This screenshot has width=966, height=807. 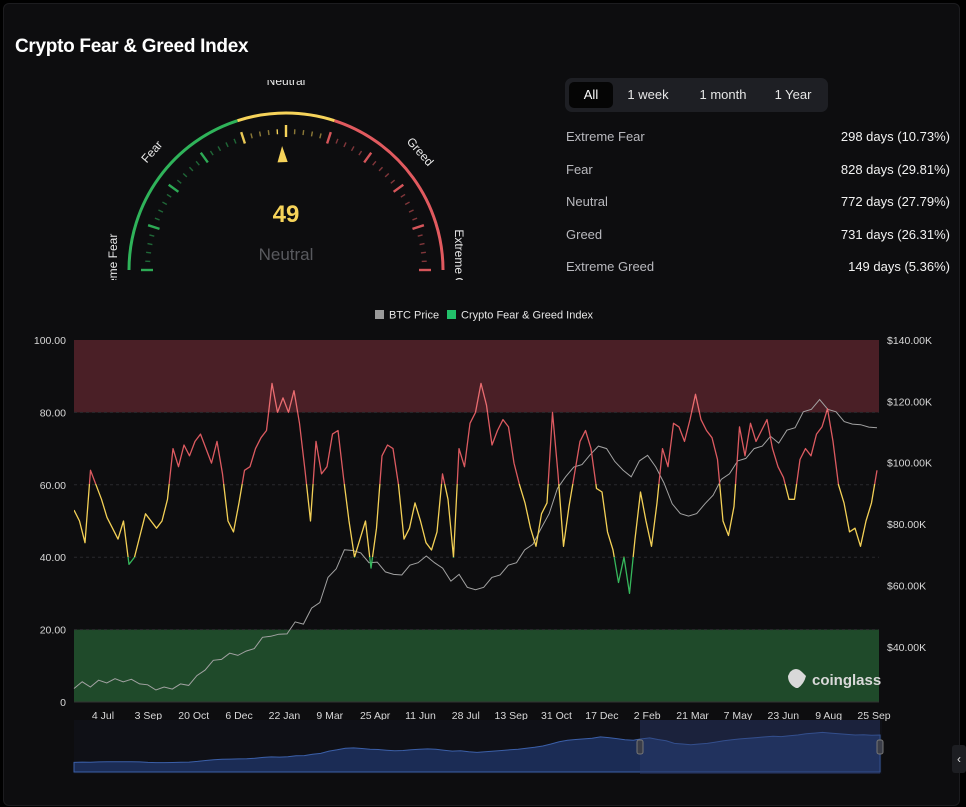 What do you see at coordinates (758, 270) in the screenshot?
I see `stat-row-extreme-greed: Extreme Greed 149 days (5.36%)` at bounding box center [758, 270].